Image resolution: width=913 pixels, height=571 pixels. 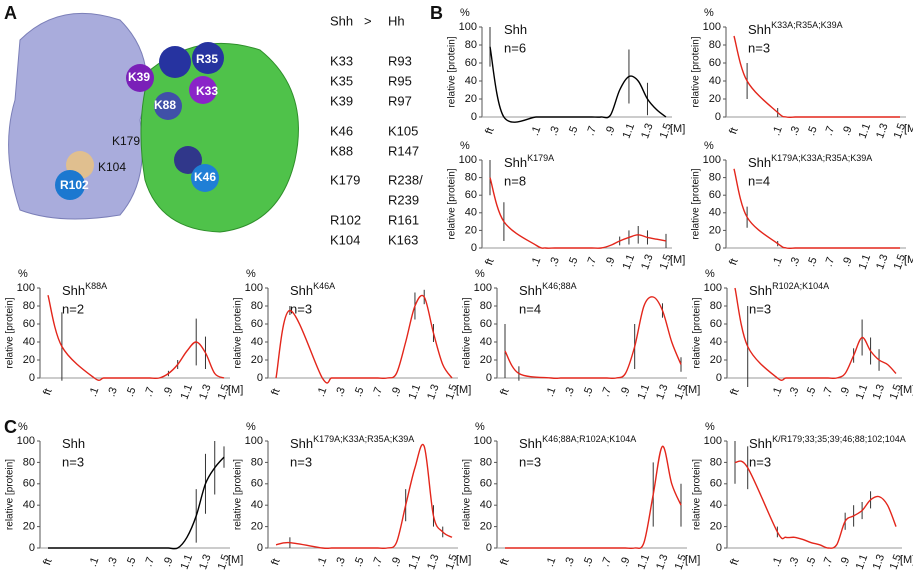 I want to click on annotation: n=3, so click(x=73, y=461).